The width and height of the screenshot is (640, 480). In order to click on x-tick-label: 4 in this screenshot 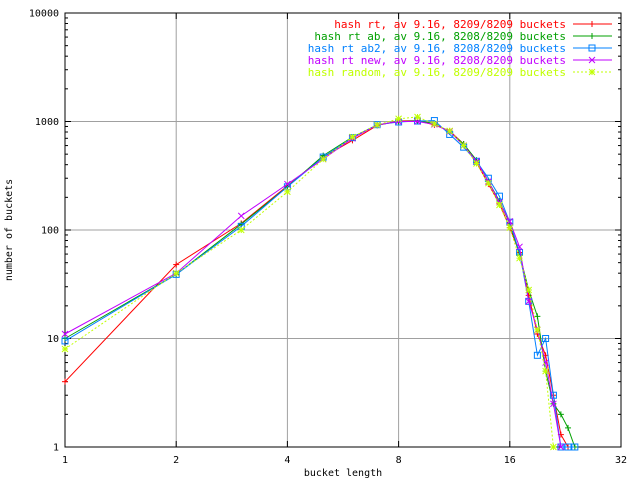, I will do `click(287, 460)`.